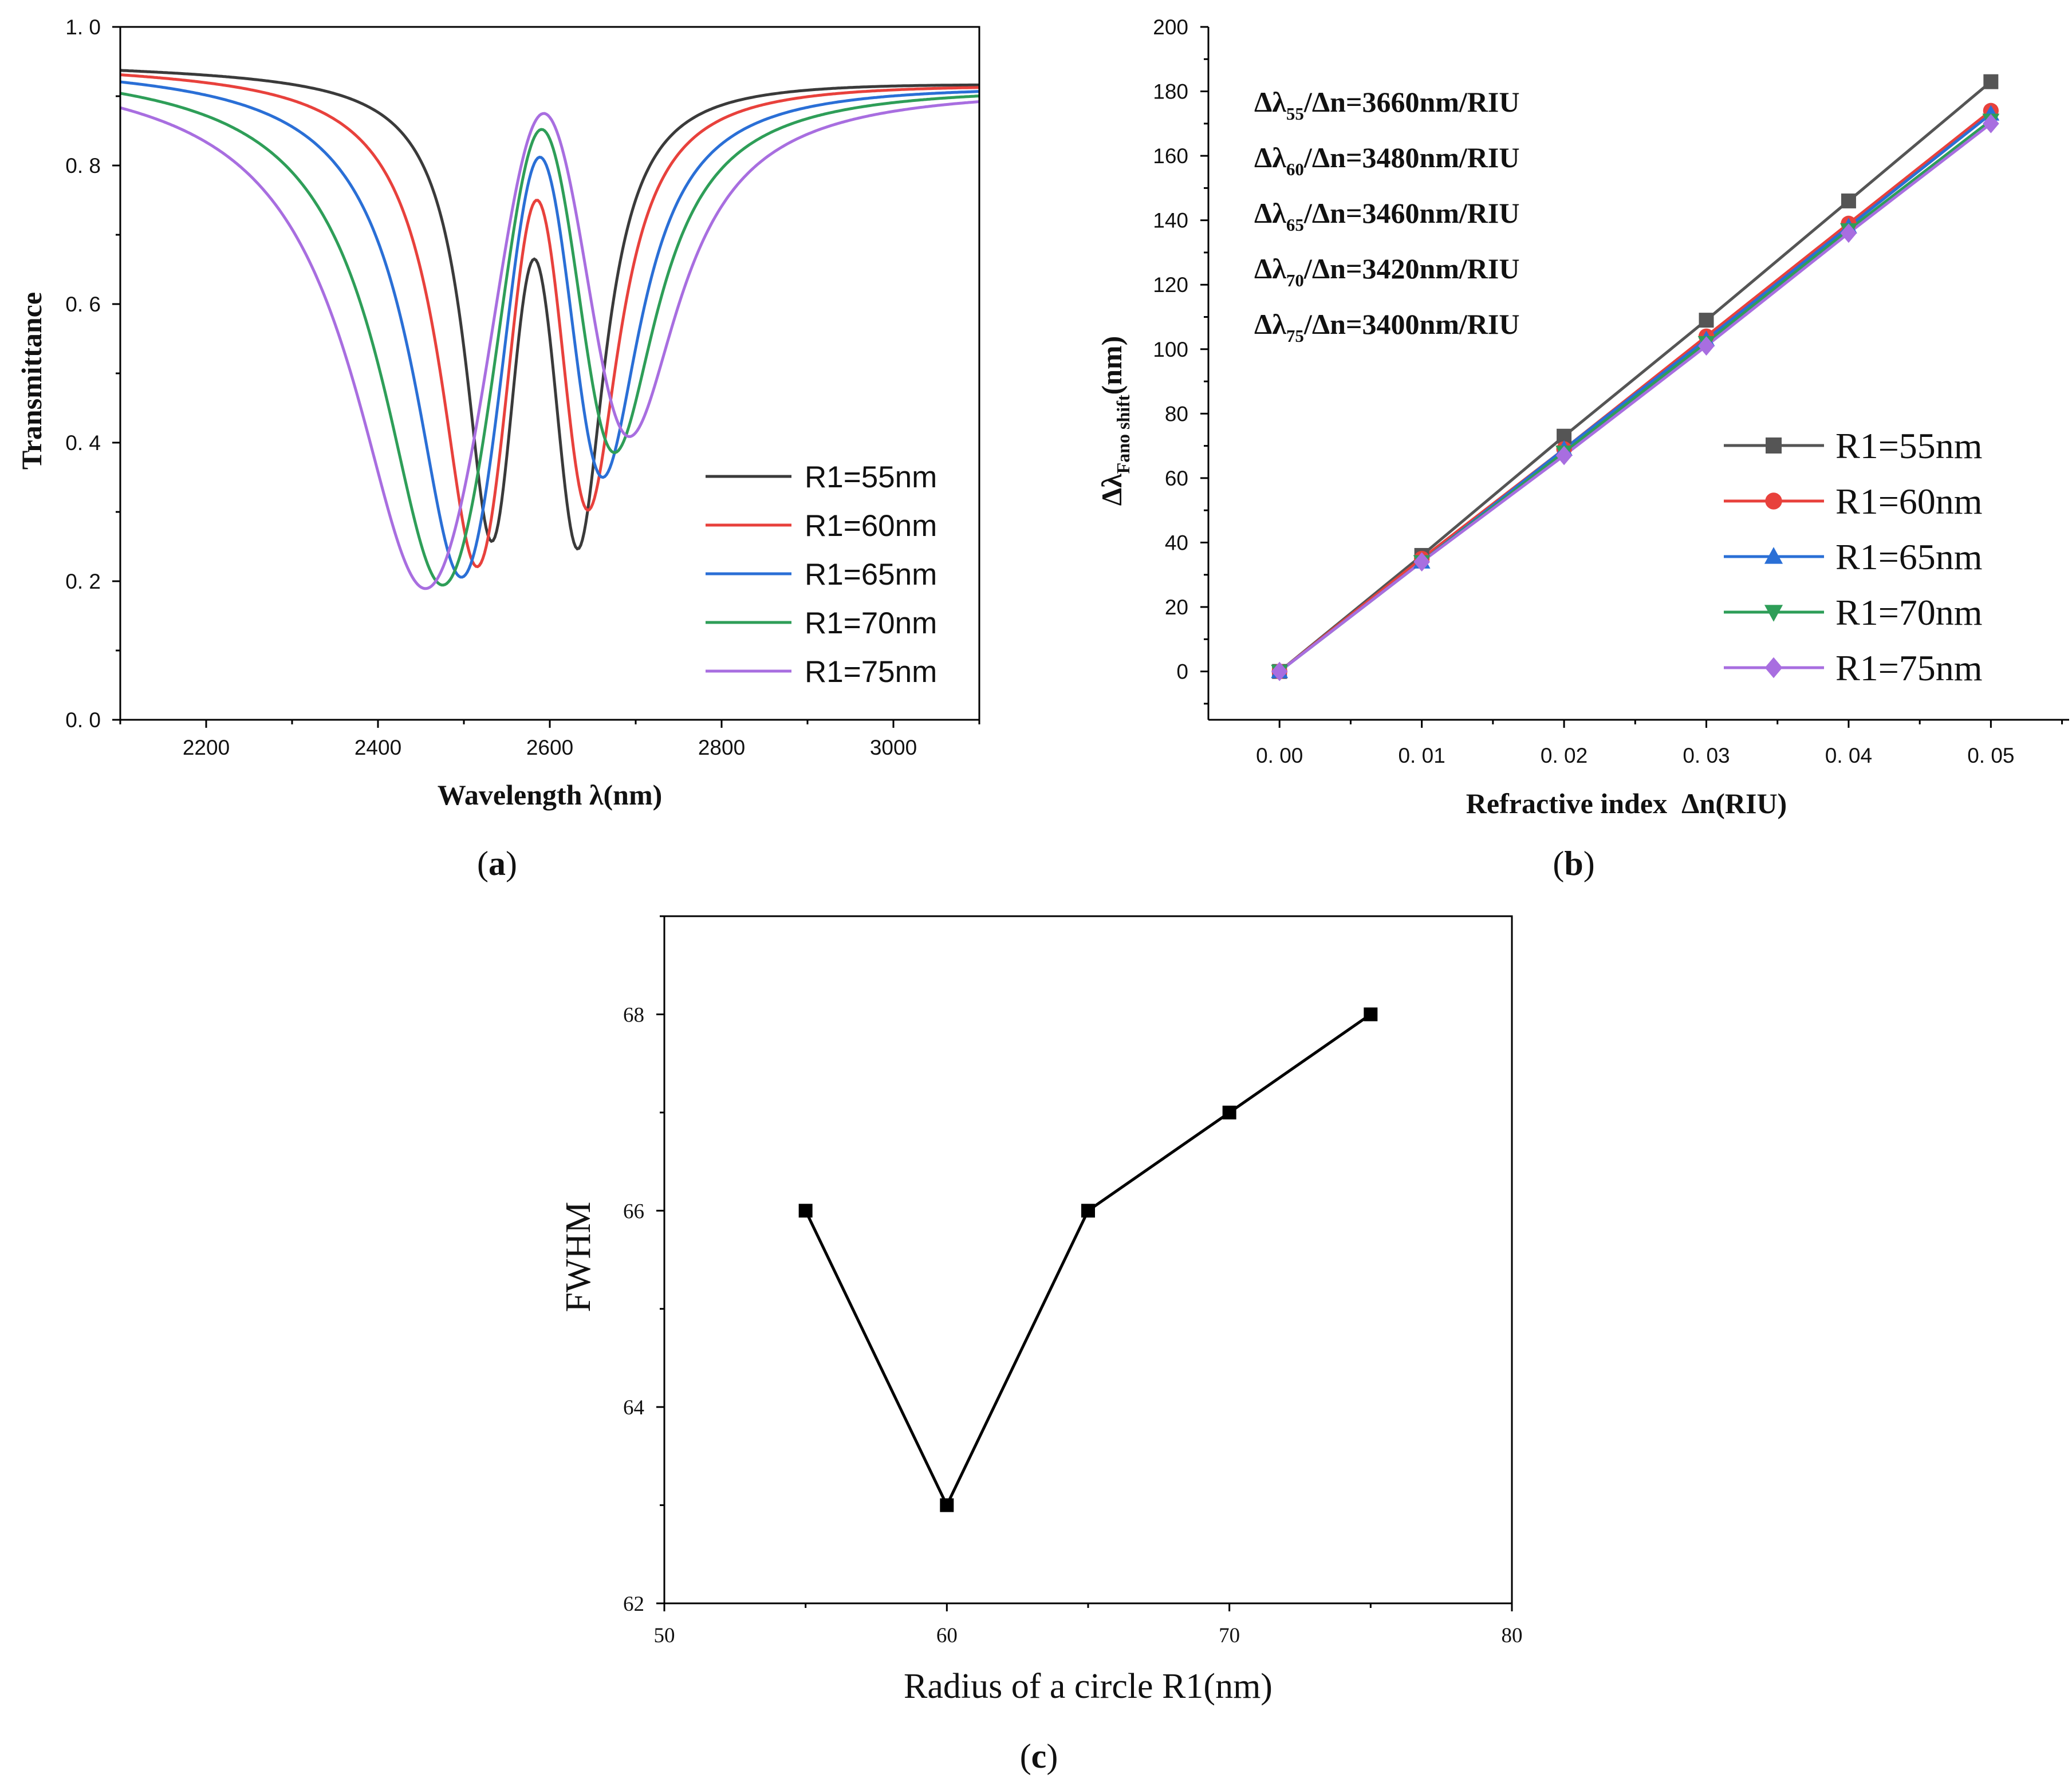  I want to click on panel-b-xlabel: Refractive index Δn(RIU), so click(1626, 803).